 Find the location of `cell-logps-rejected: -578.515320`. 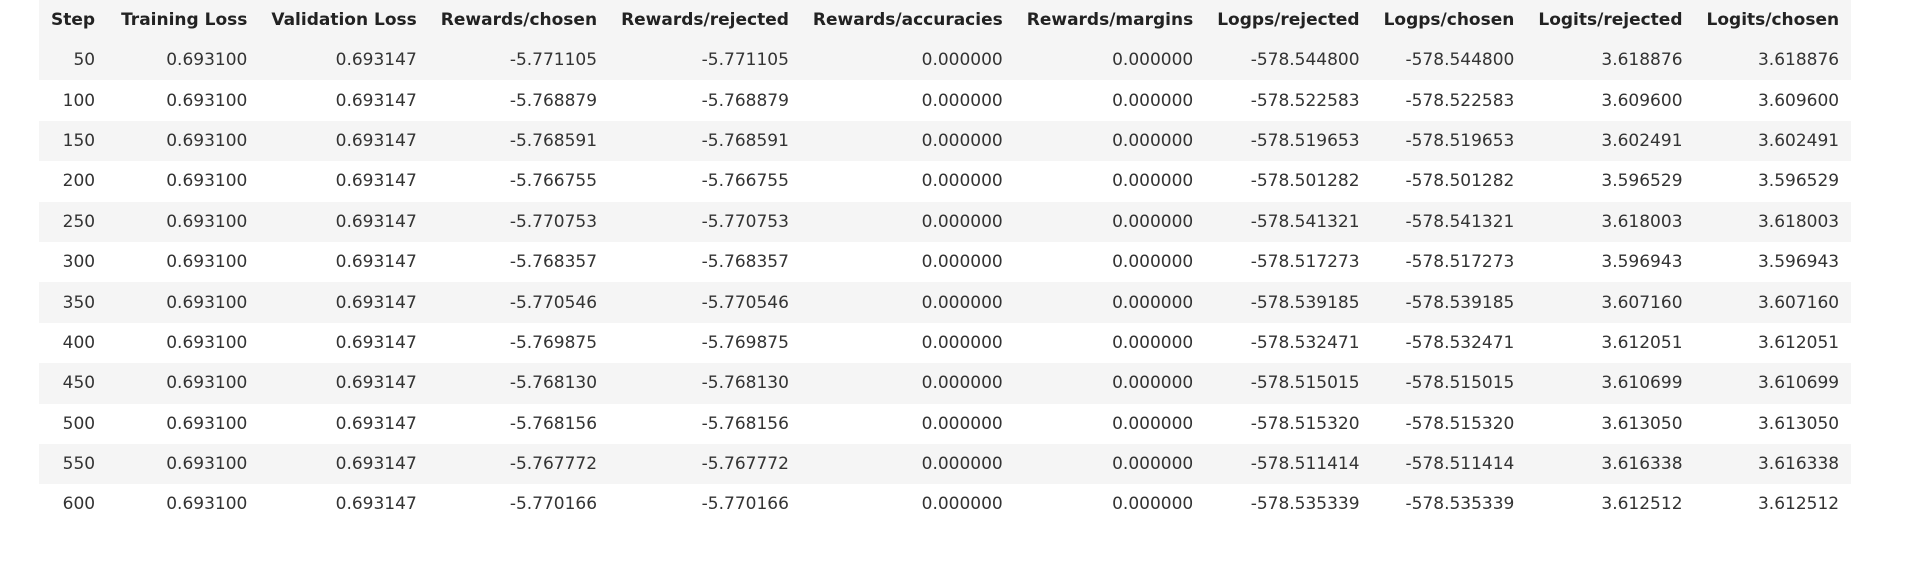

cell-logps-rejected: -578.515320 is located at coordinates (1305, 423).